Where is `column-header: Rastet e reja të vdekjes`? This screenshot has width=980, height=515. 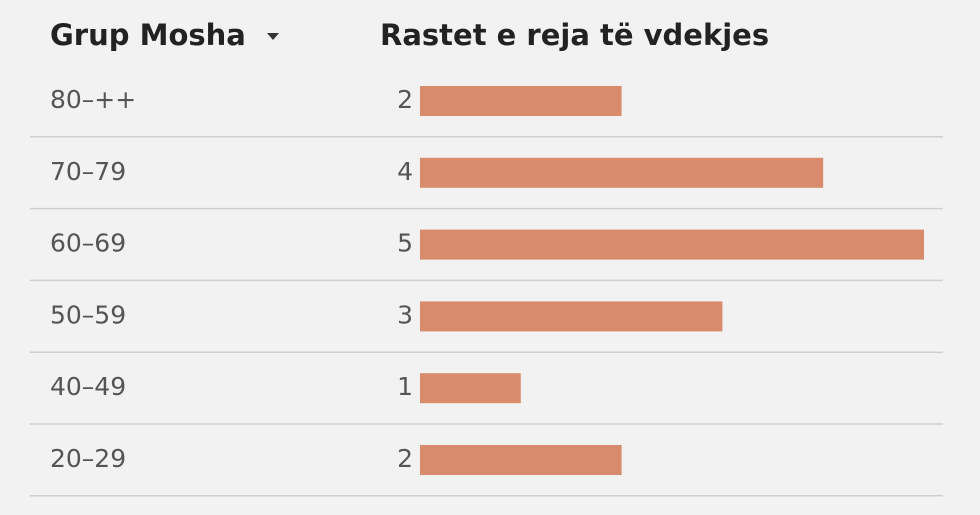
column-header: Rastet e reja të vdekjes is located at coordinates (574, 35).